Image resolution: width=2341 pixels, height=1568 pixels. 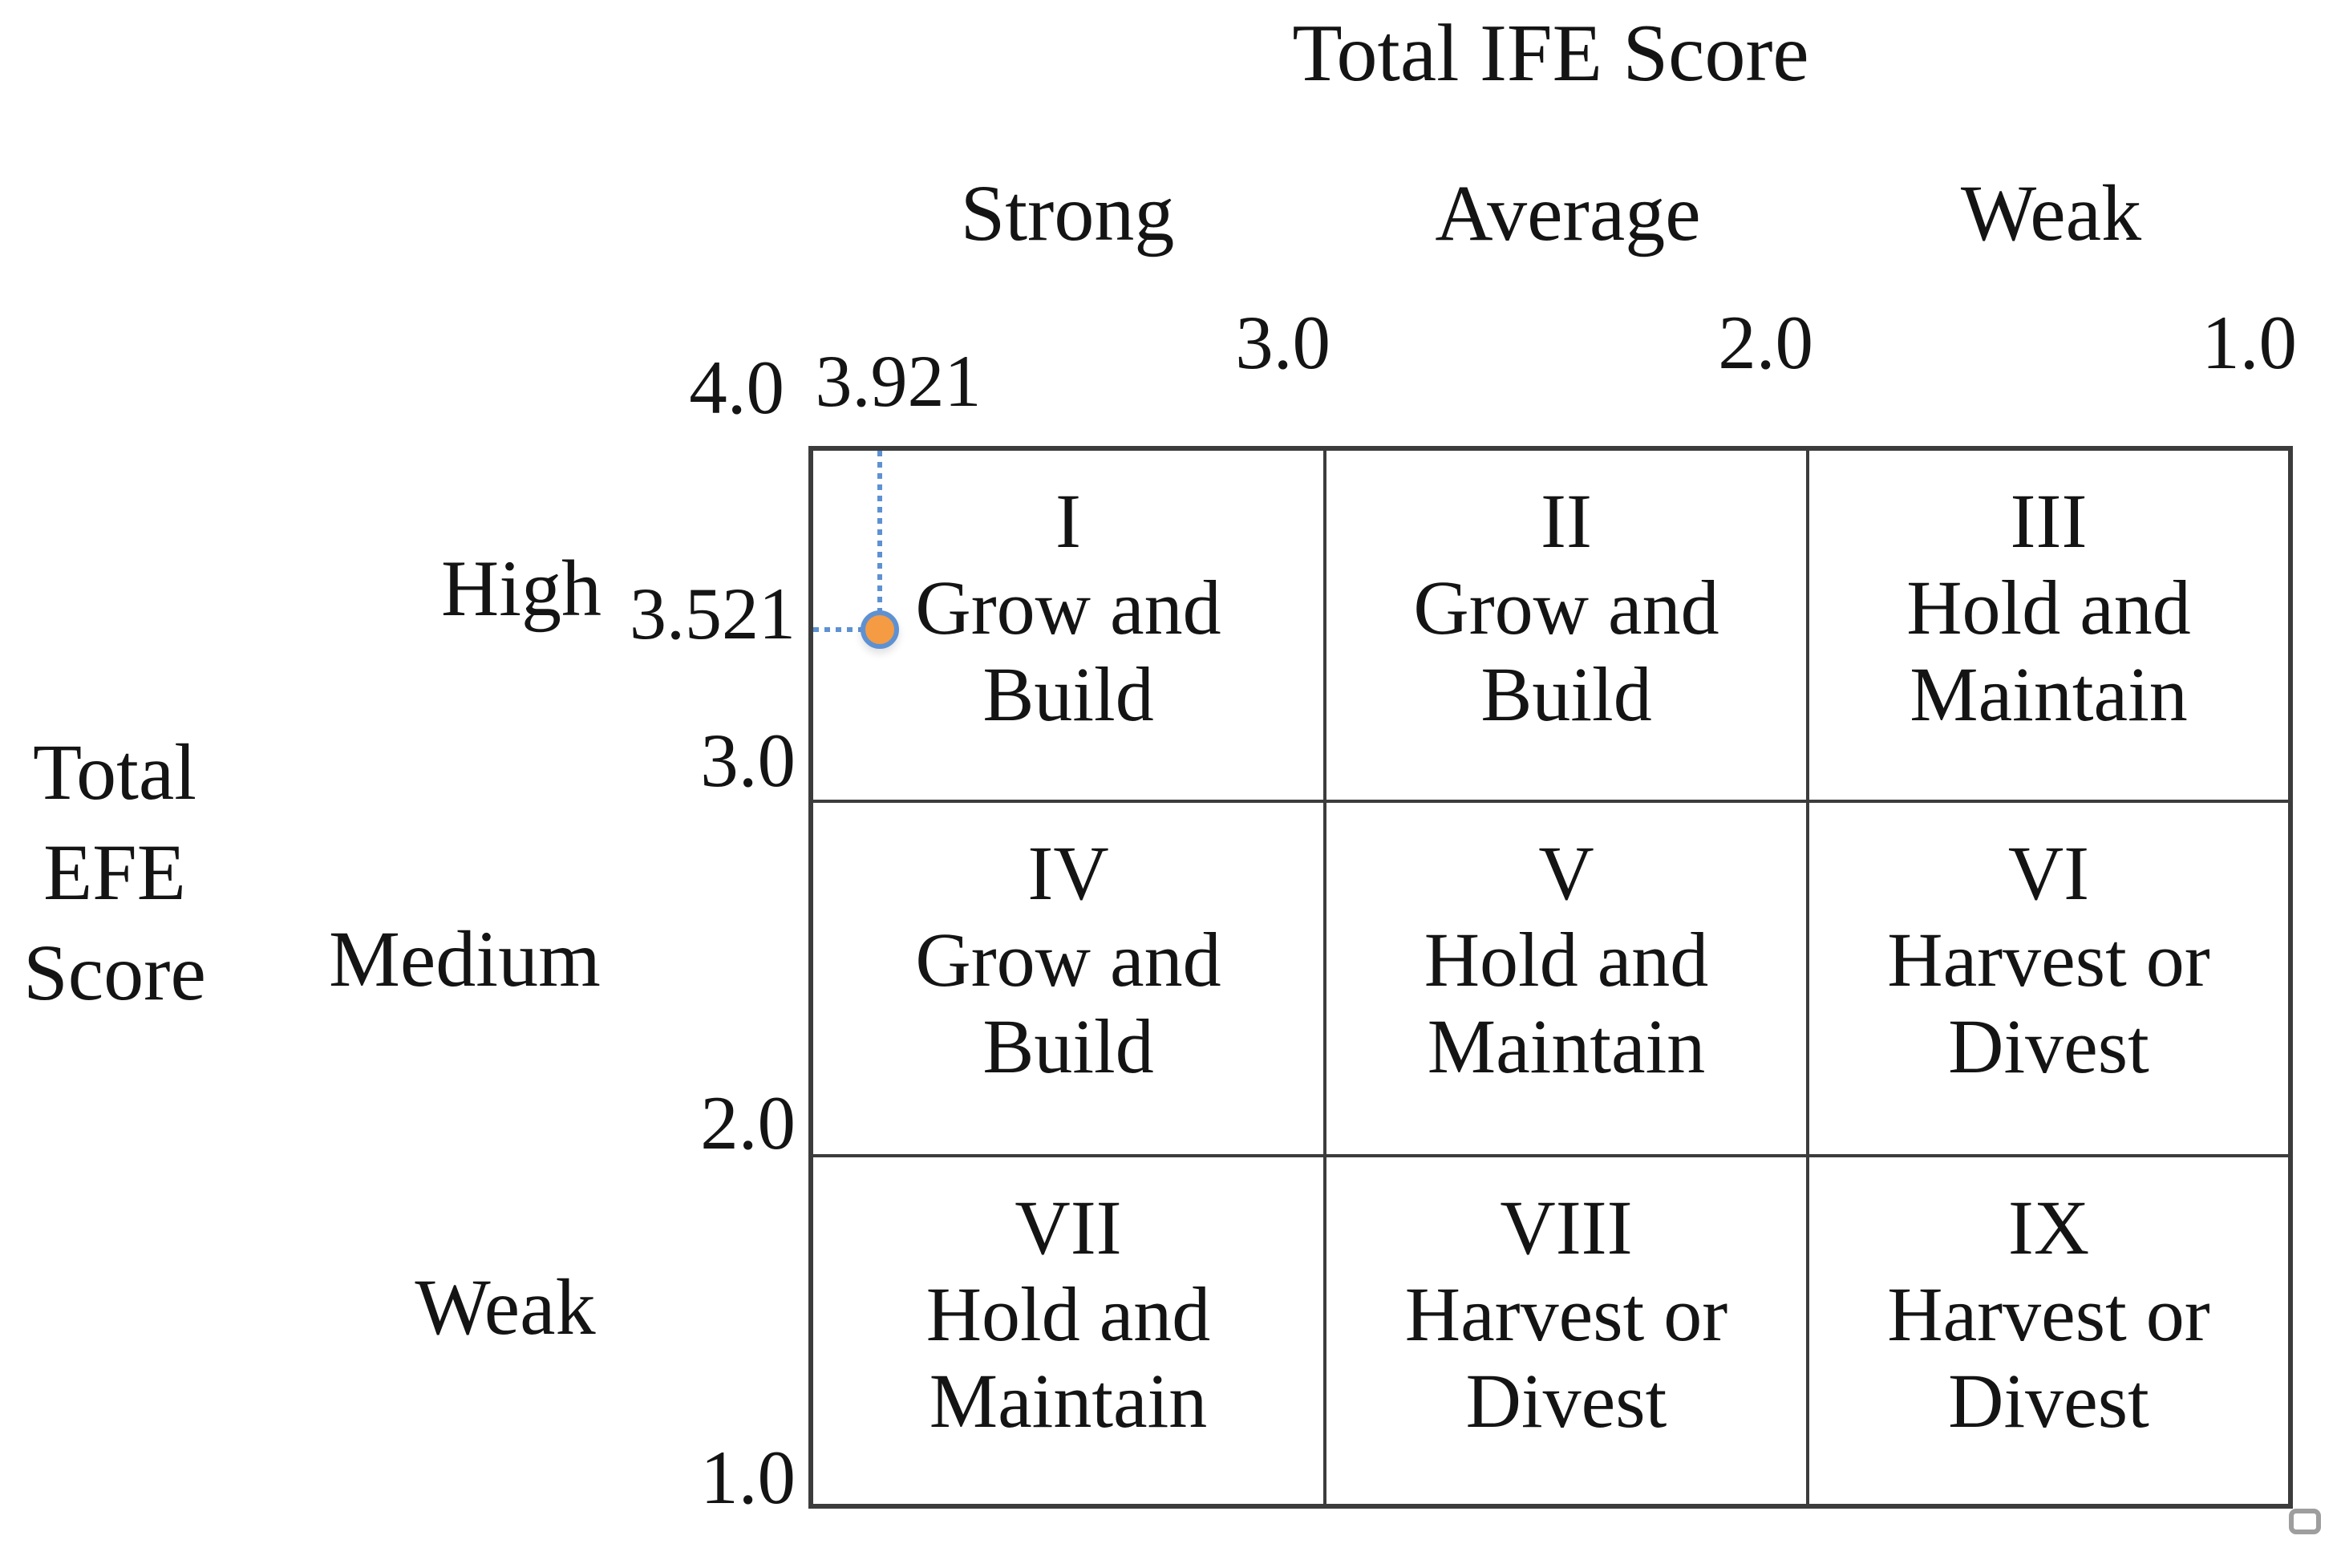 I want to click on cell-numeral: III, so click(x=2049, y=521).